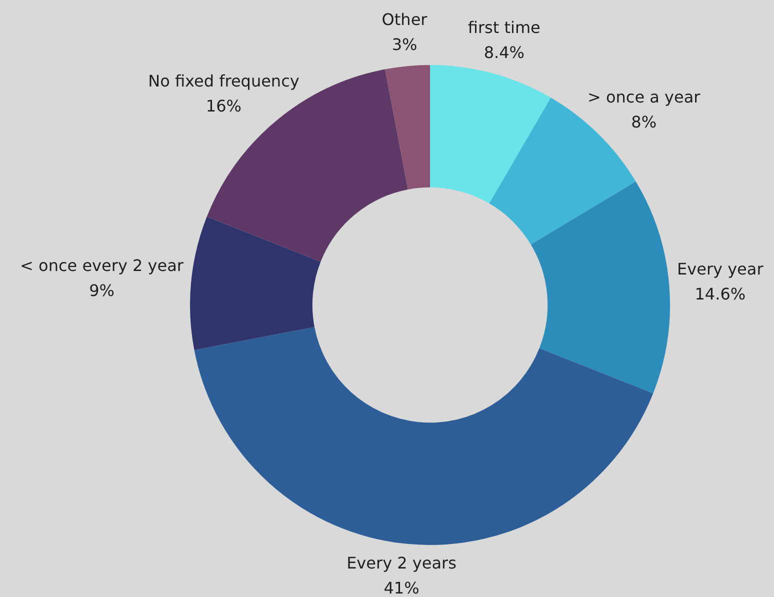 The image size is (774, 597). What do you see at coordinates (720, 268) in the screenshot?
I see `slice-label: Every year` at bounding box center [720, 268].